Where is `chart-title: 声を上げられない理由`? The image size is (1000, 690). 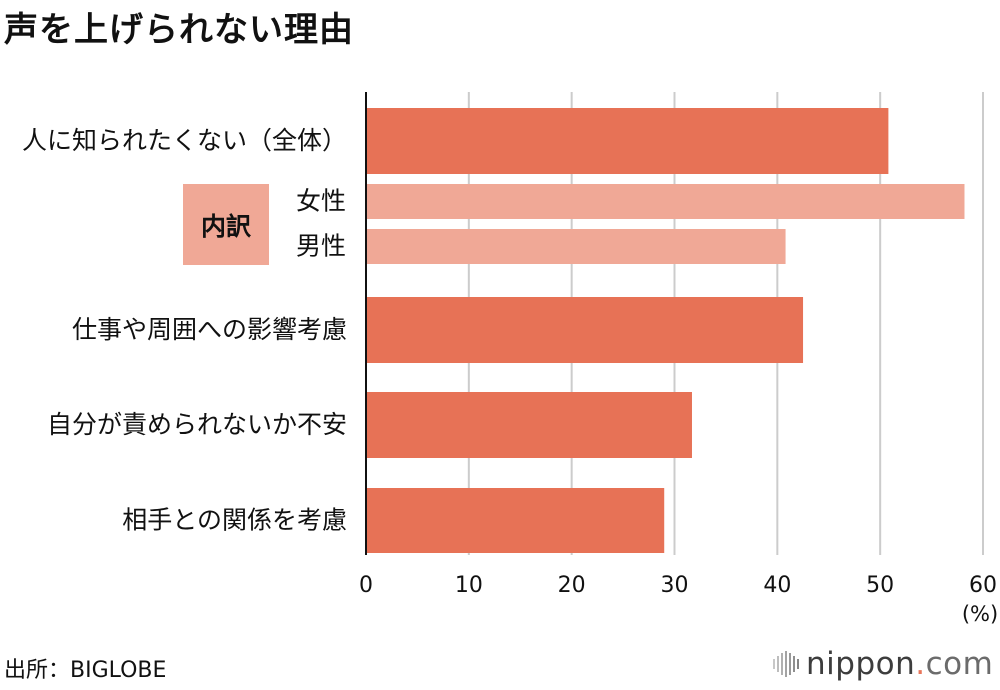 chart-title: 声を上げられない理由 is located at coordinates (179, 30).